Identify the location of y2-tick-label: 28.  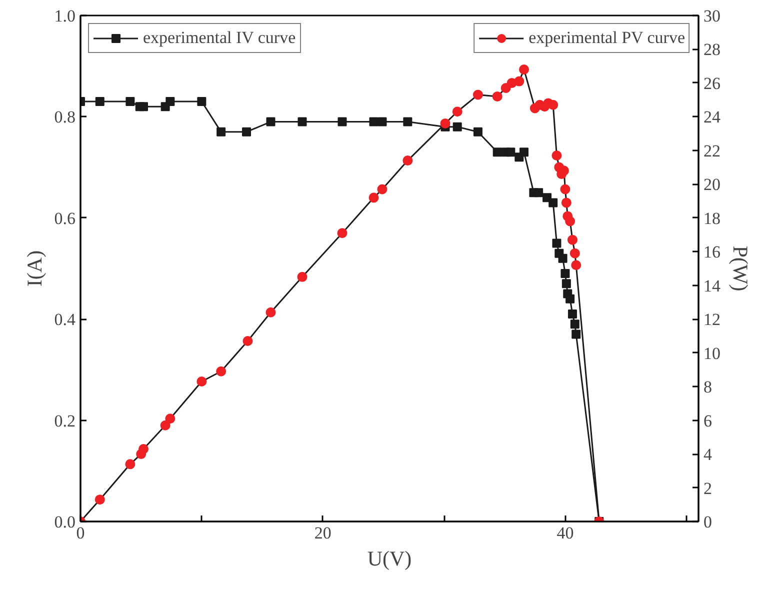
(712, 50).